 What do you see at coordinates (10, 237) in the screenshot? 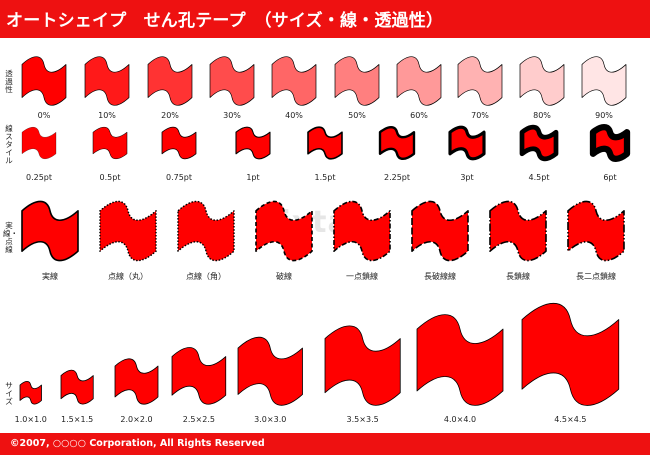
I see `row-label-dash: 実線・点線` at bounding box center [10, 237].